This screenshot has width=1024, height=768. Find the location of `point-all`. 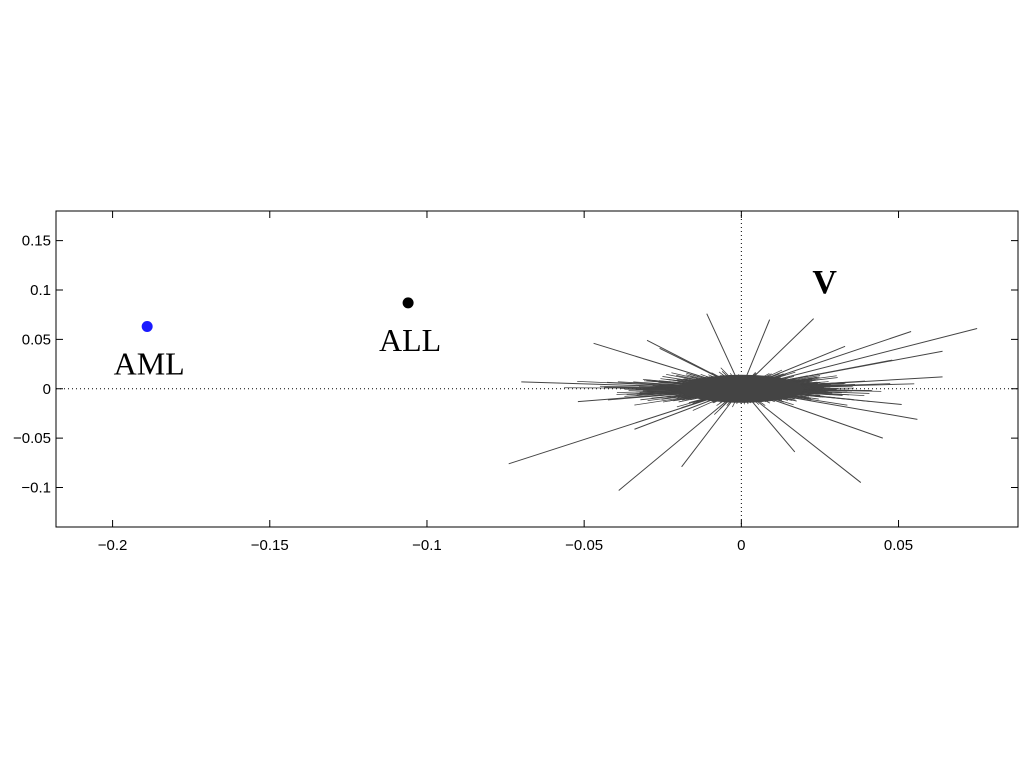

point-all is located at coordinates (408, 303).